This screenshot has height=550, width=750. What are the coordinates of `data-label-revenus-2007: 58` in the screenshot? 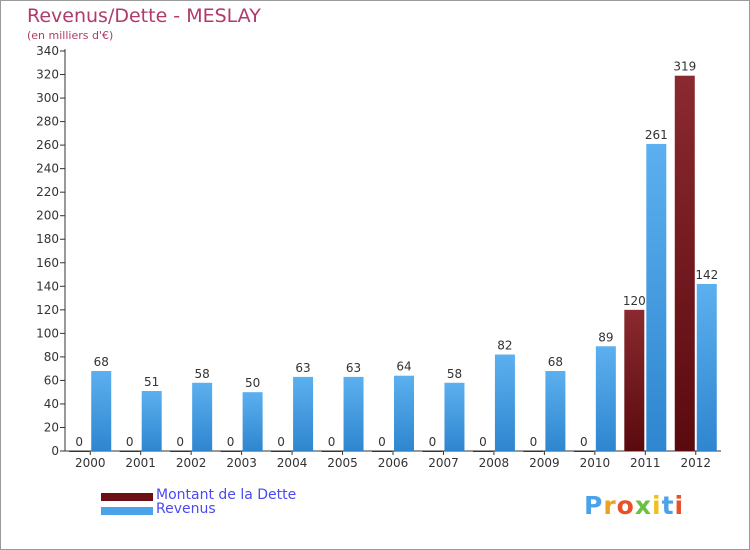 It's located at (454, 374).